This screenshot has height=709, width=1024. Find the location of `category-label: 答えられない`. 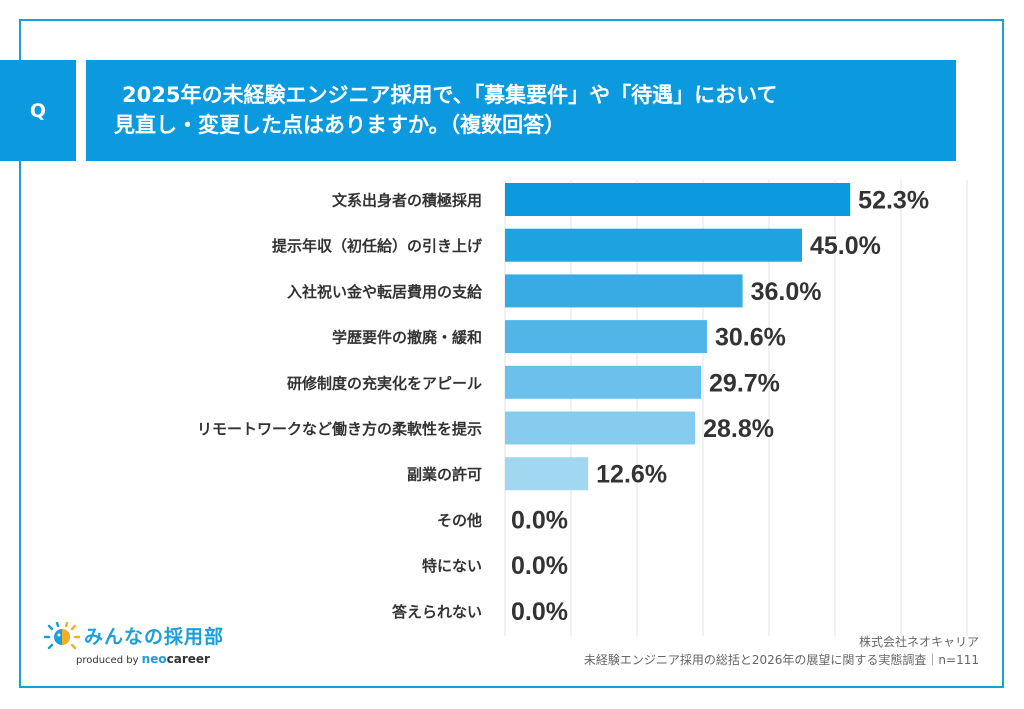

category-label: 答えられない is located at coordinates (437, 612).